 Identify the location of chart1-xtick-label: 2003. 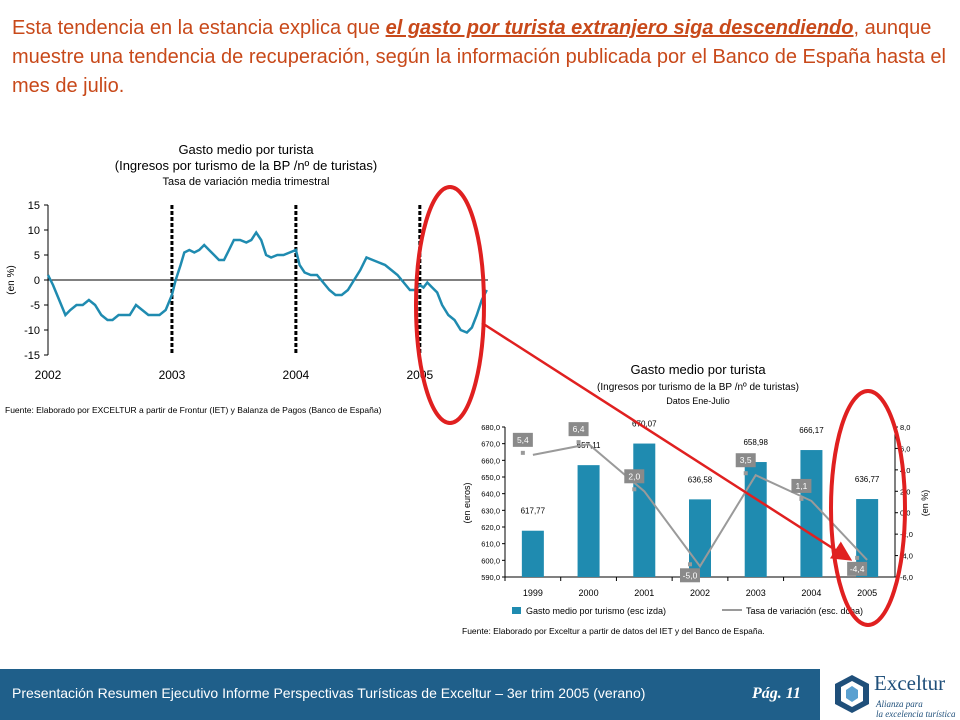
(172, 375).